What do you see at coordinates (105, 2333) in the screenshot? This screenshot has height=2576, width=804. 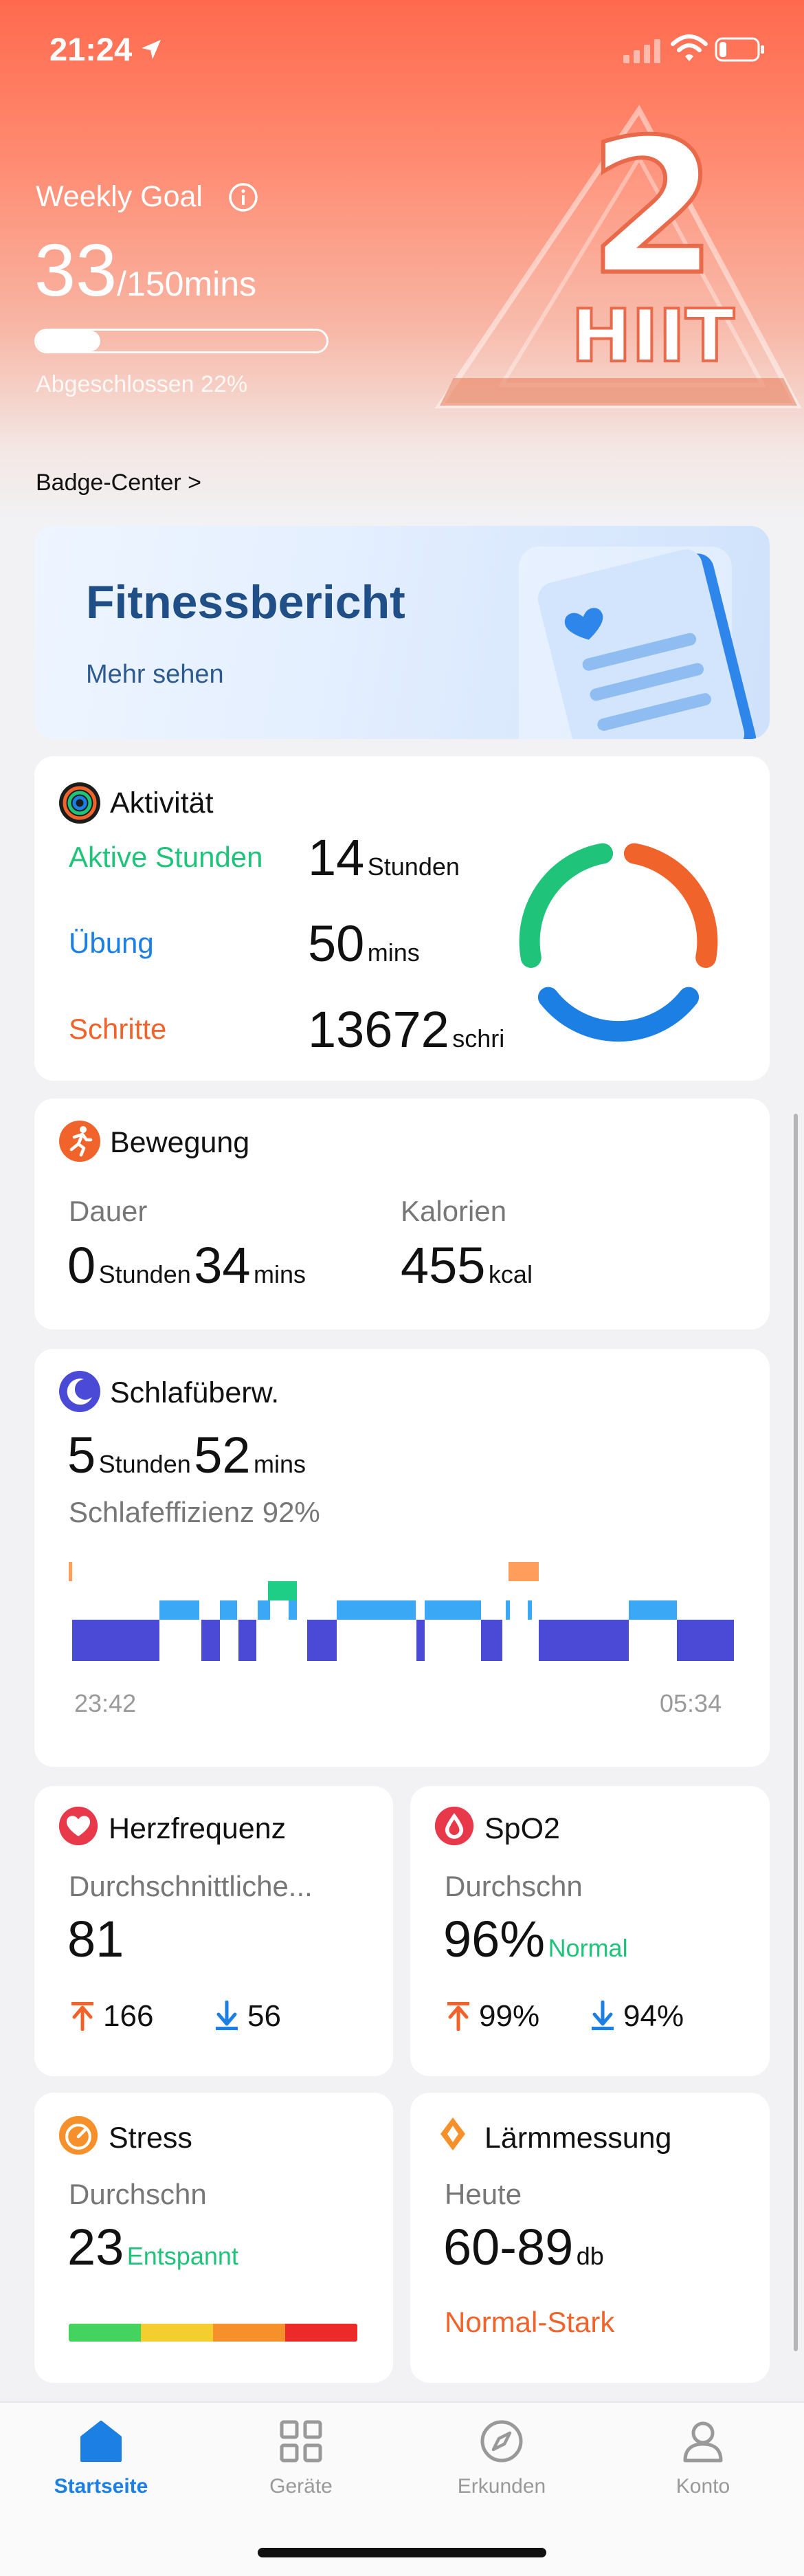 I see `stress-level-relaxed` at bounding box center [105, 2333].